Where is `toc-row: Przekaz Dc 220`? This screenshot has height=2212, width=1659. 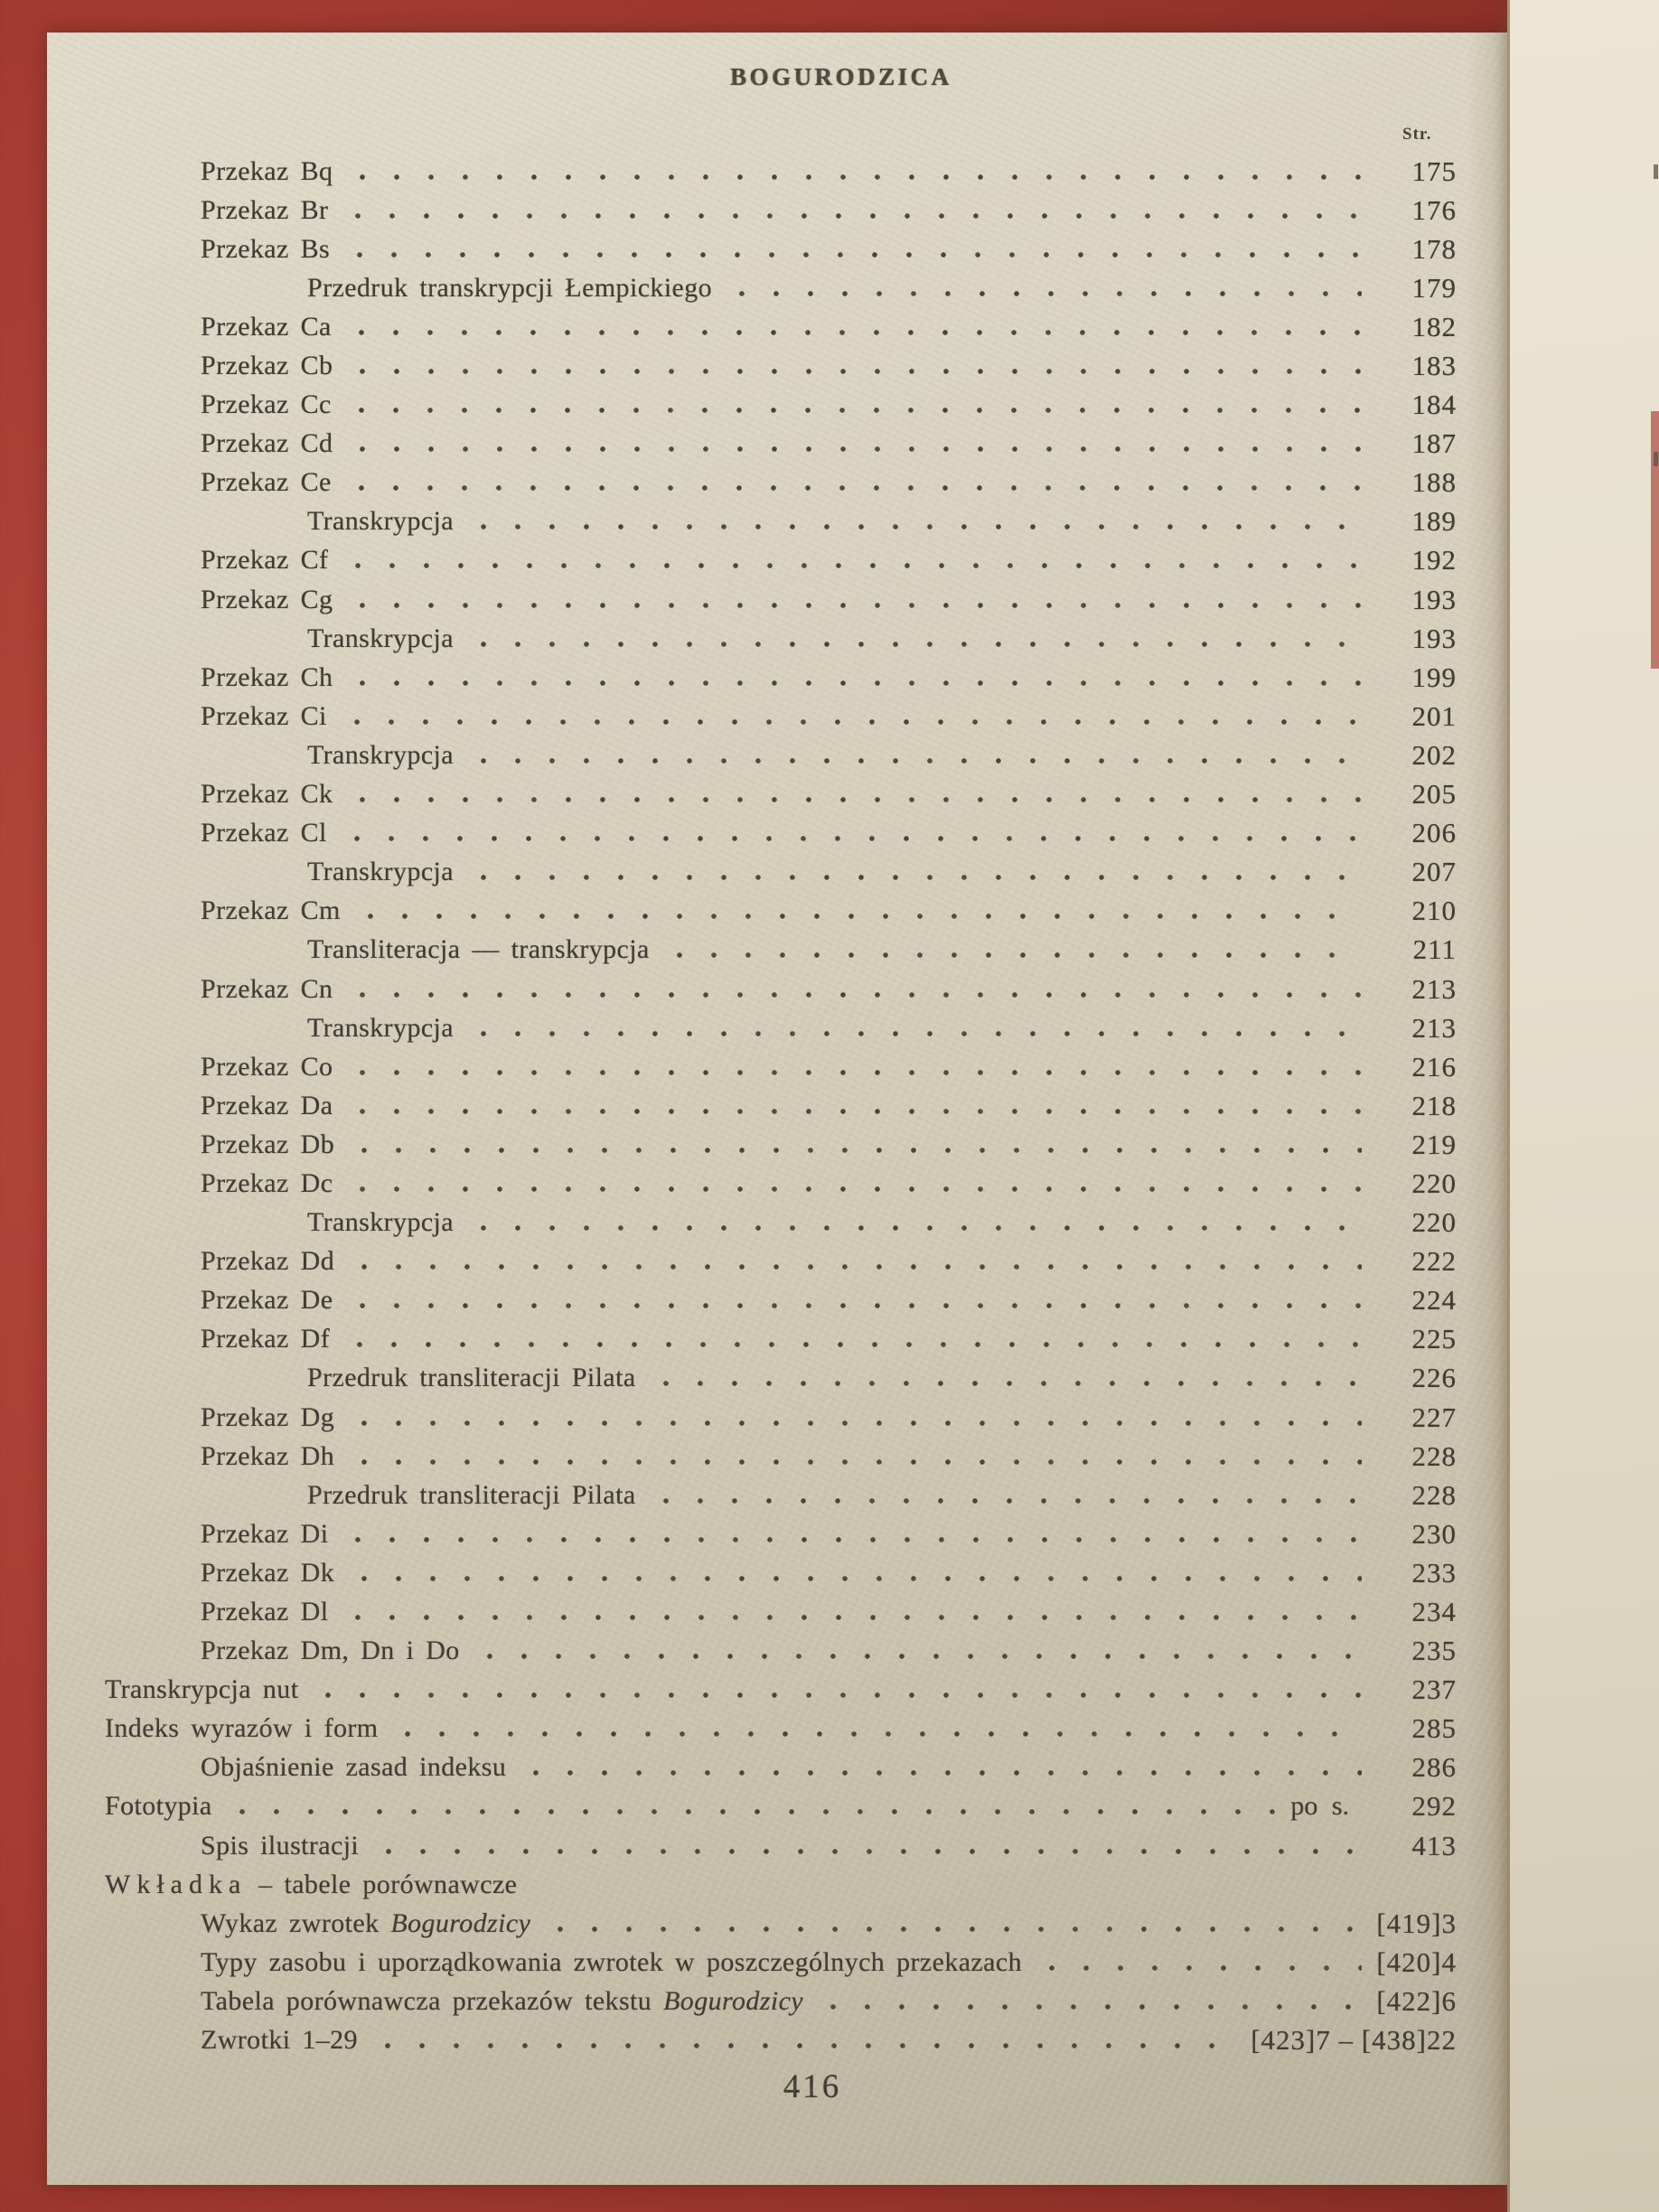
toc-row: Przekaz Dc 220 is located at coordinates (777, 1183).